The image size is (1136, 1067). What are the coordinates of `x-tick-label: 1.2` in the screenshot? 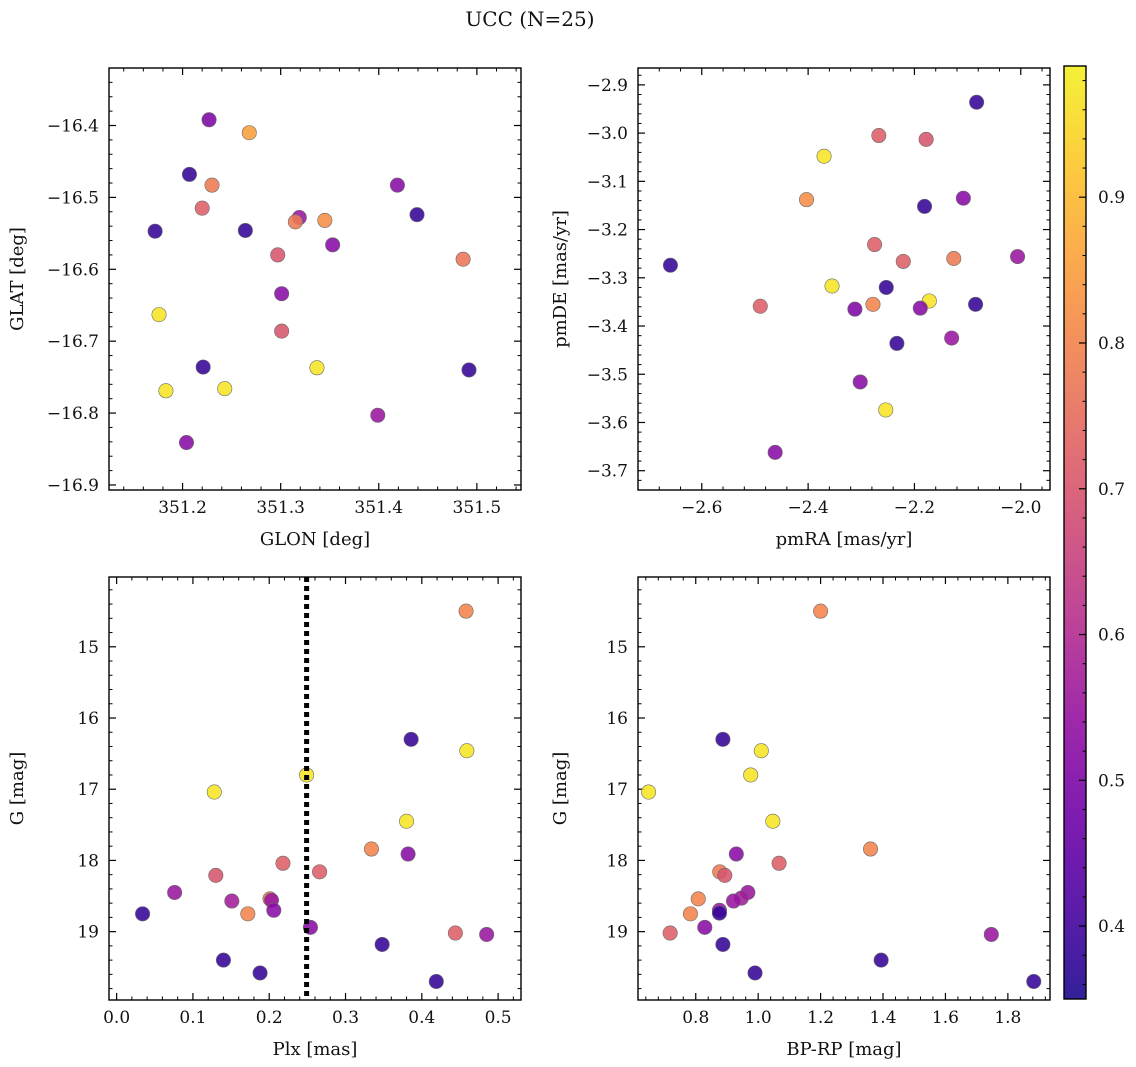 It's located at (820, 1018).